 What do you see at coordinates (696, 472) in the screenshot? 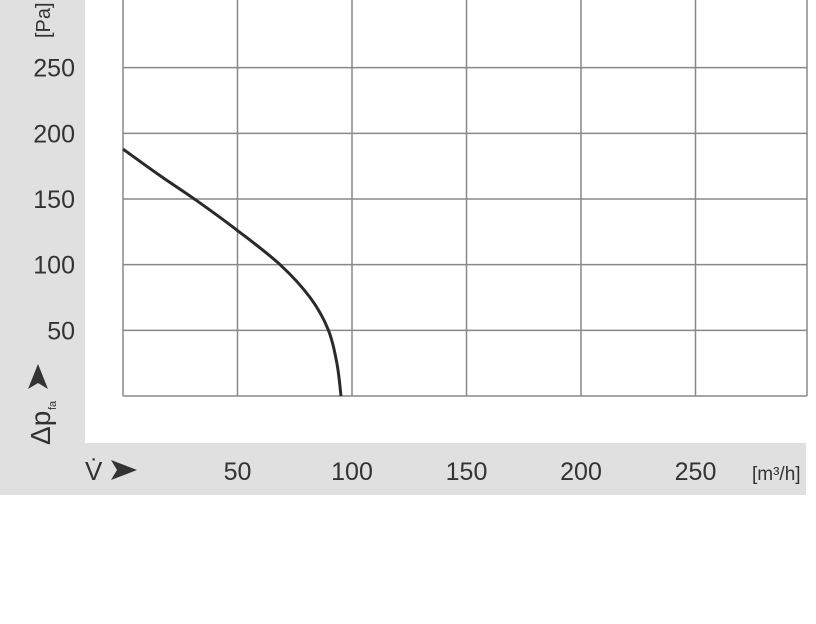
I see `x-tick-label: 250` at bounding box center [696, 472].